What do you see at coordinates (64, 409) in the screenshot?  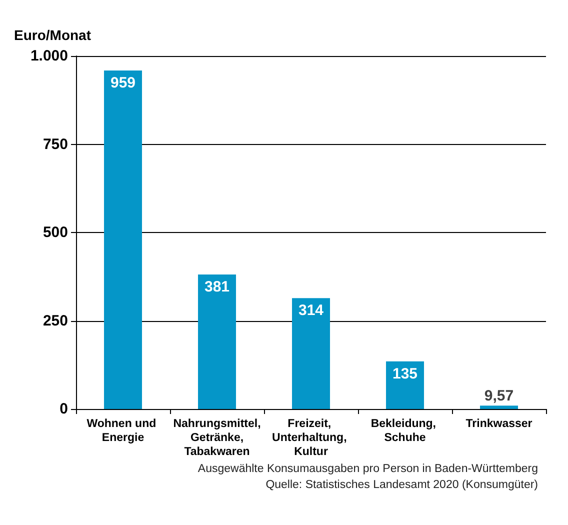 I see `y-tick-label: 0` at bounding box center [64, 409].